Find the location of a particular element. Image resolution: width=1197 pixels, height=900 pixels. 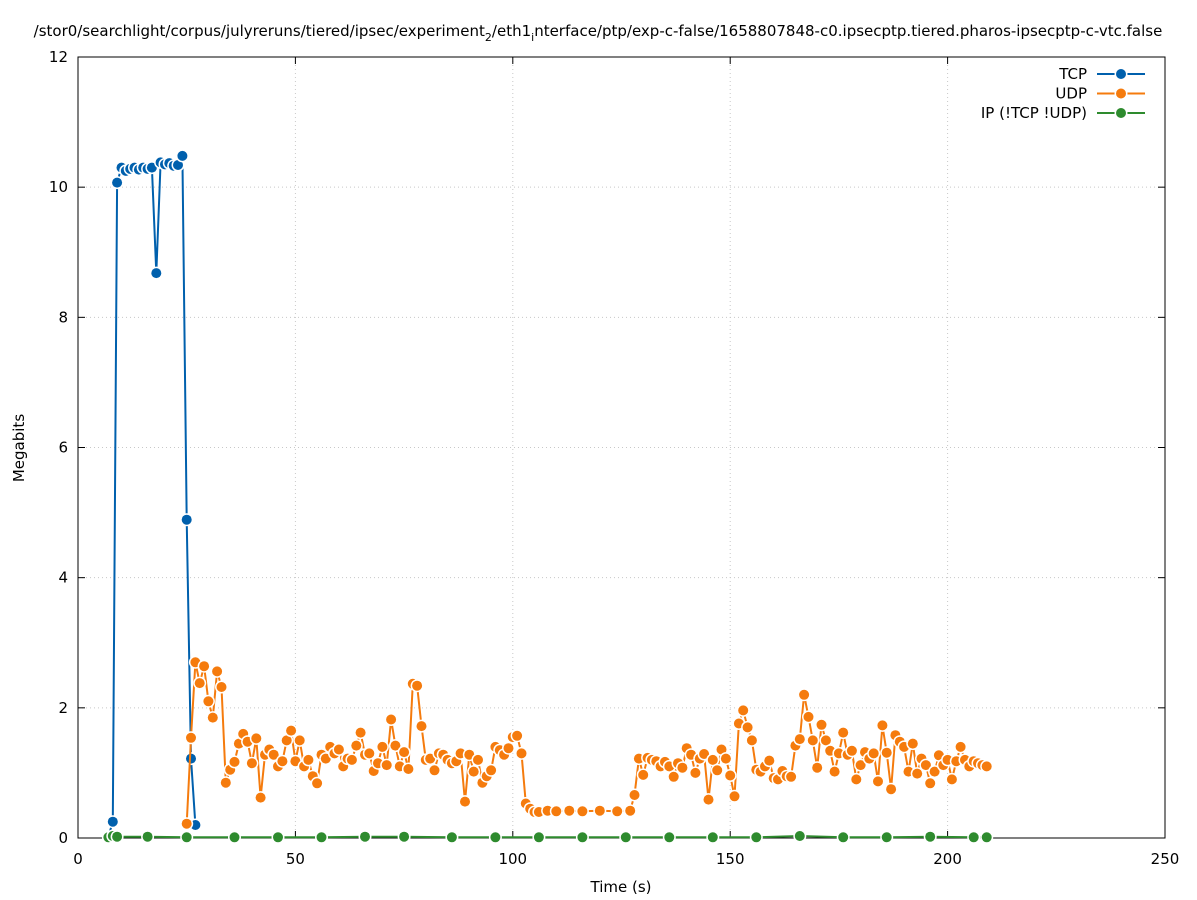

legend-label-1: UDP is located at coordinates (1071, 94).